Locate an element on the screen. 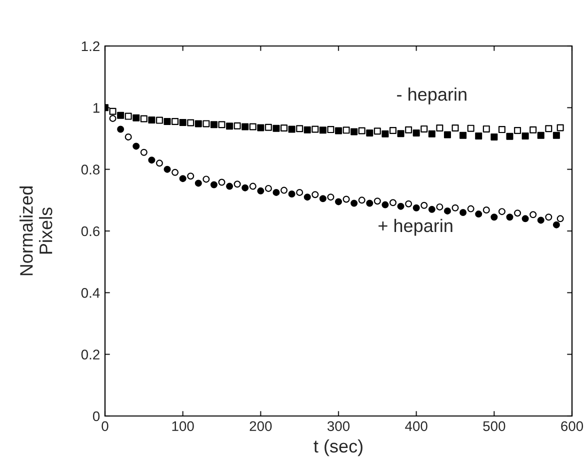 This screenshot has height=475, width=587. y-tick-label: 0.4 is located at coordinates (90, 293).